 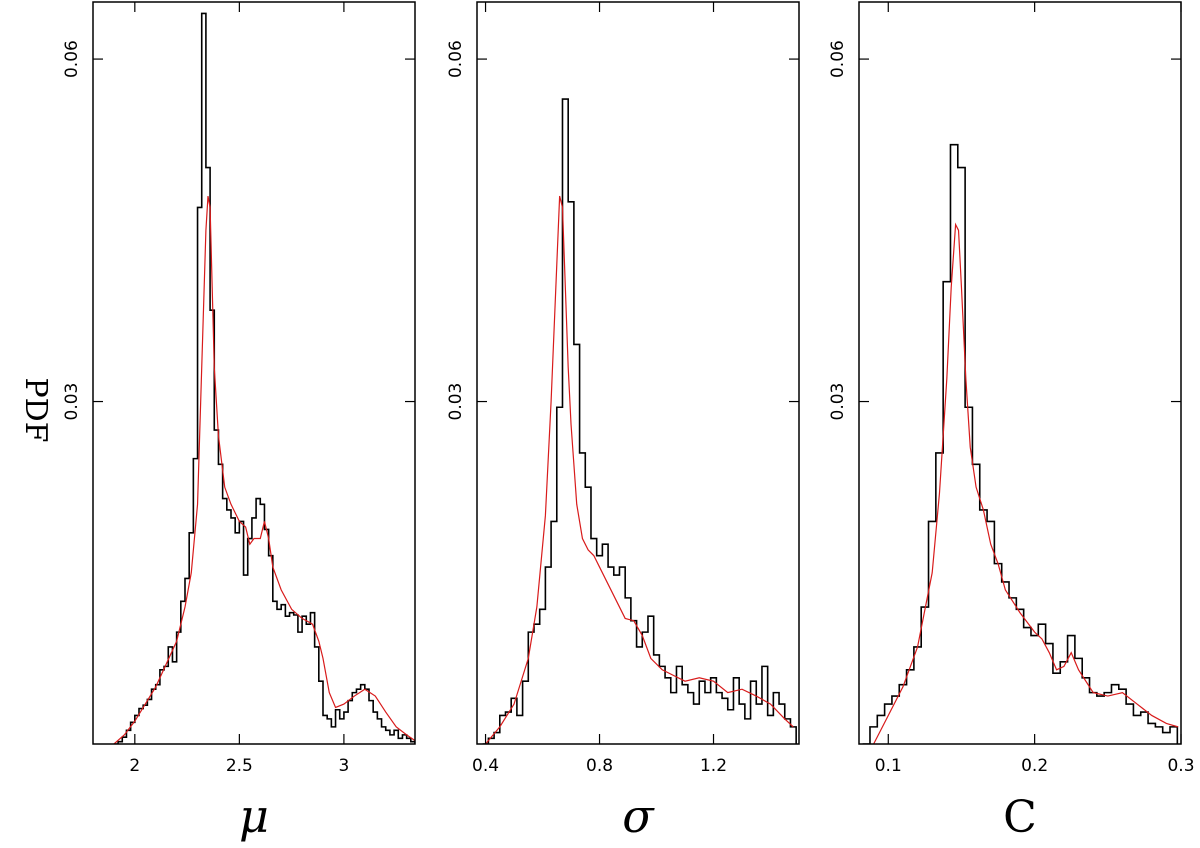 I want to click on x-tick-label: 0.2, so click(x=1034, y=766).